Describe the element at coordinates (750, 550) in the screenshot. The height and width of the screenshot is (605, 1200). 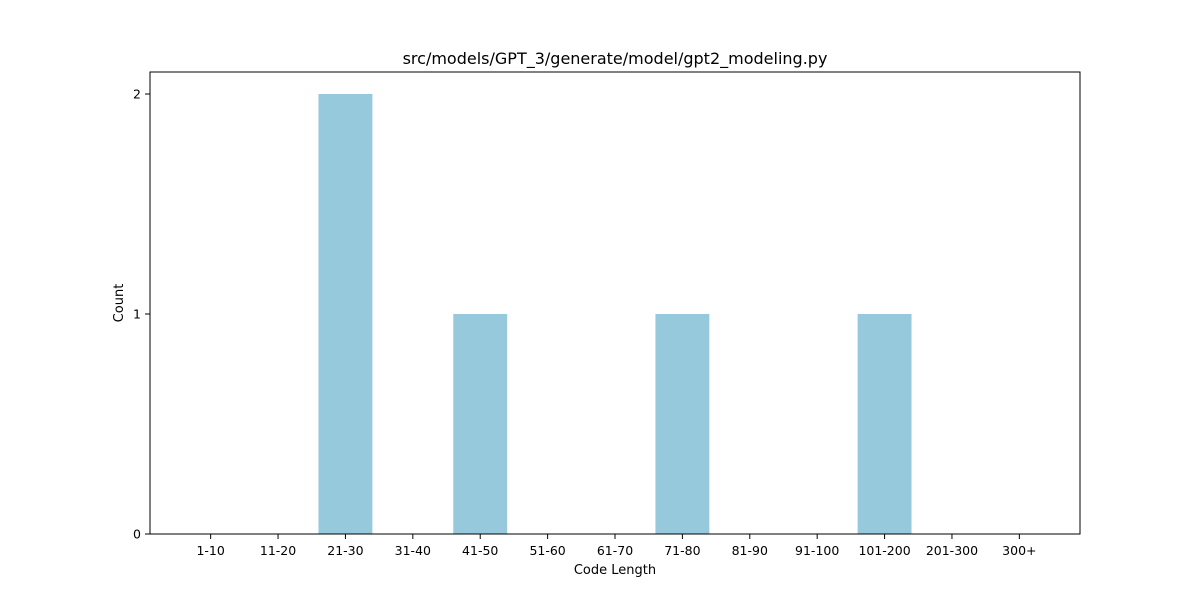
I see `x-tick-label: 81-90` at that location.